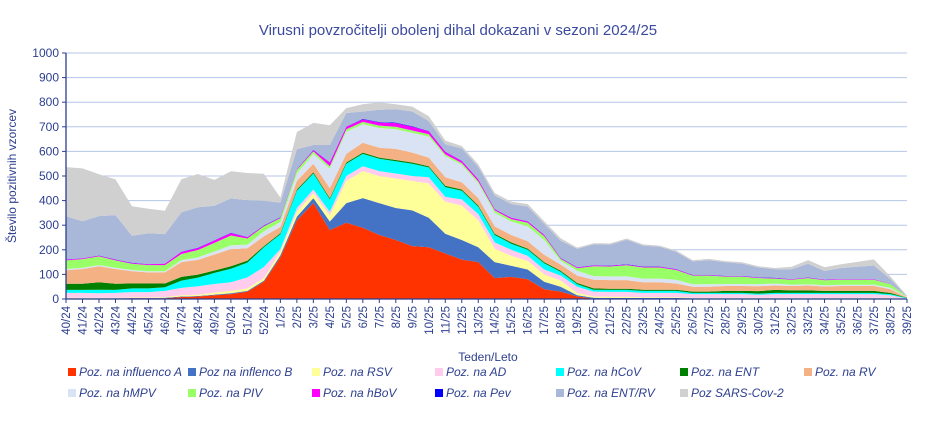 The height and width of the screenshot is (447, 945). Describe the element at coordinates (677, 320) in the screenshot. I see `x-tick-label: 25/25` at that location.